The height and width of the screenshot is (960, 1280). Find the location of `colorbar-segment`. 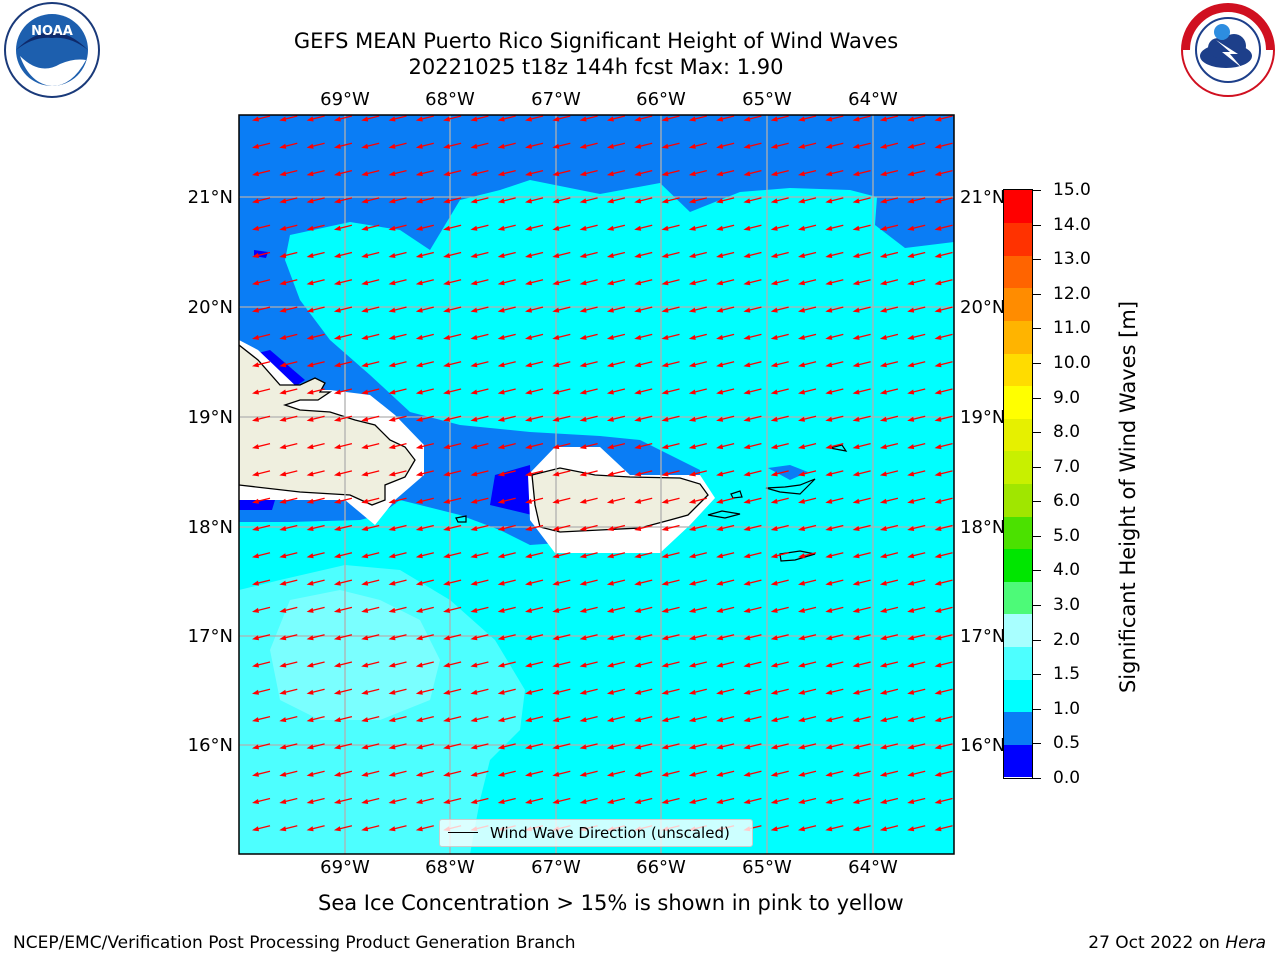

colorbar-segment is located at coordinates (1018, 500).